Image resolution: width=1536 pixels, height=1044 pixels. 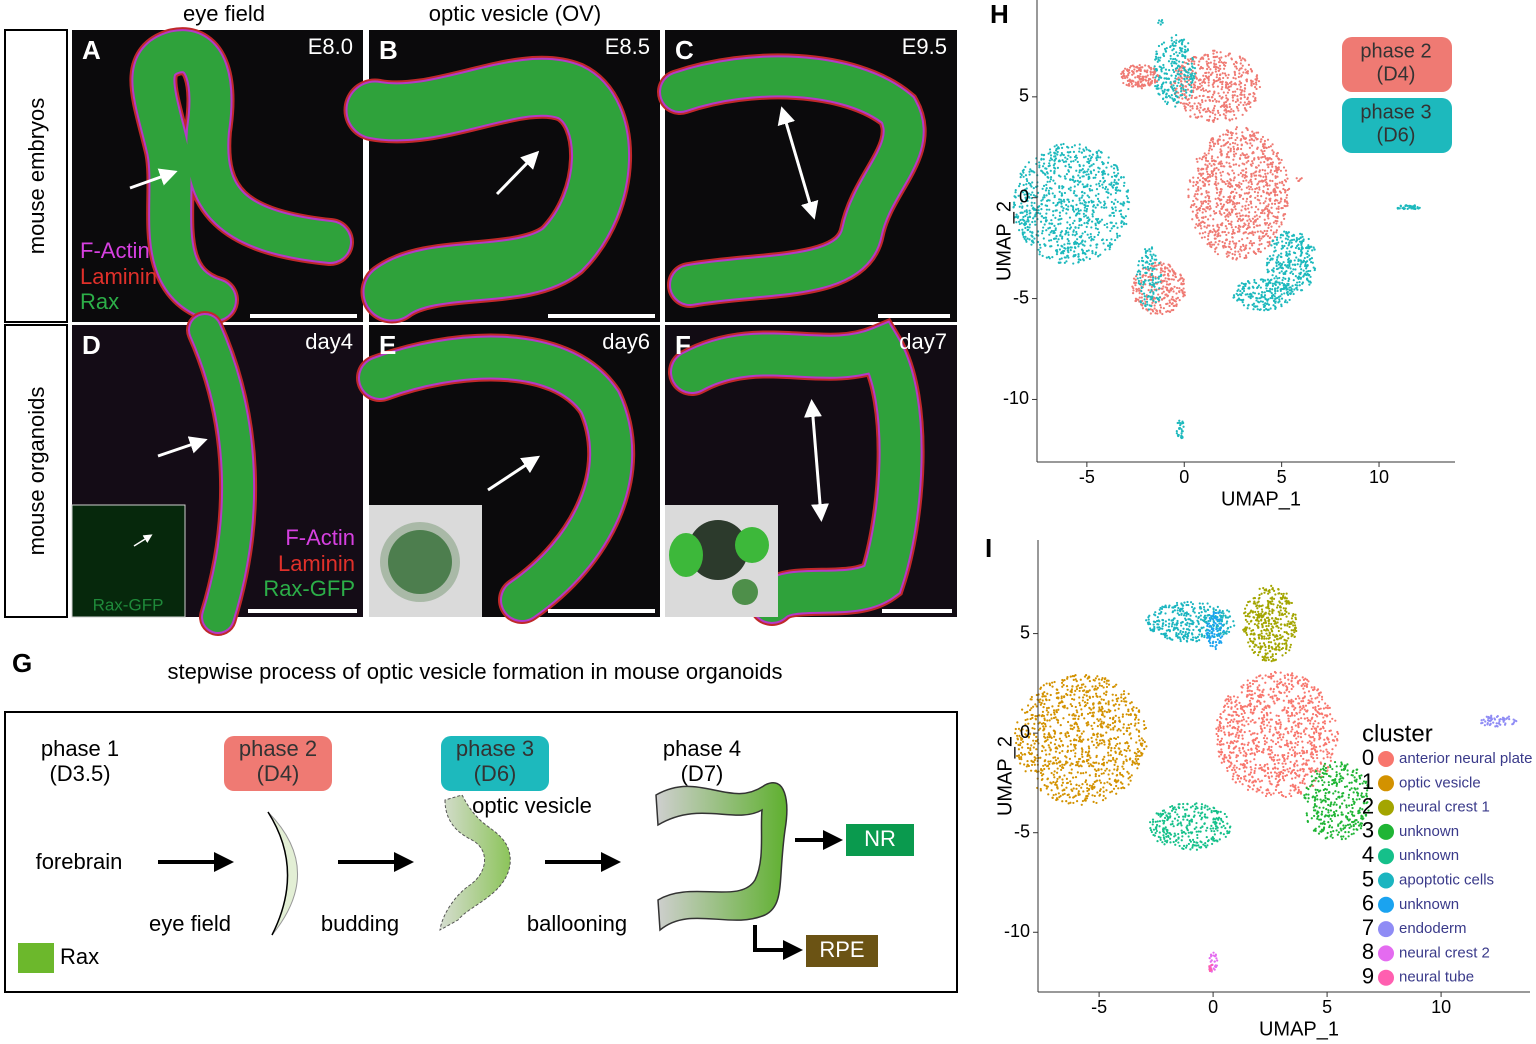 What do you see at coordinates (718, 550) in the screenshot?
I see `organoid` at bounding box center [718, 550].